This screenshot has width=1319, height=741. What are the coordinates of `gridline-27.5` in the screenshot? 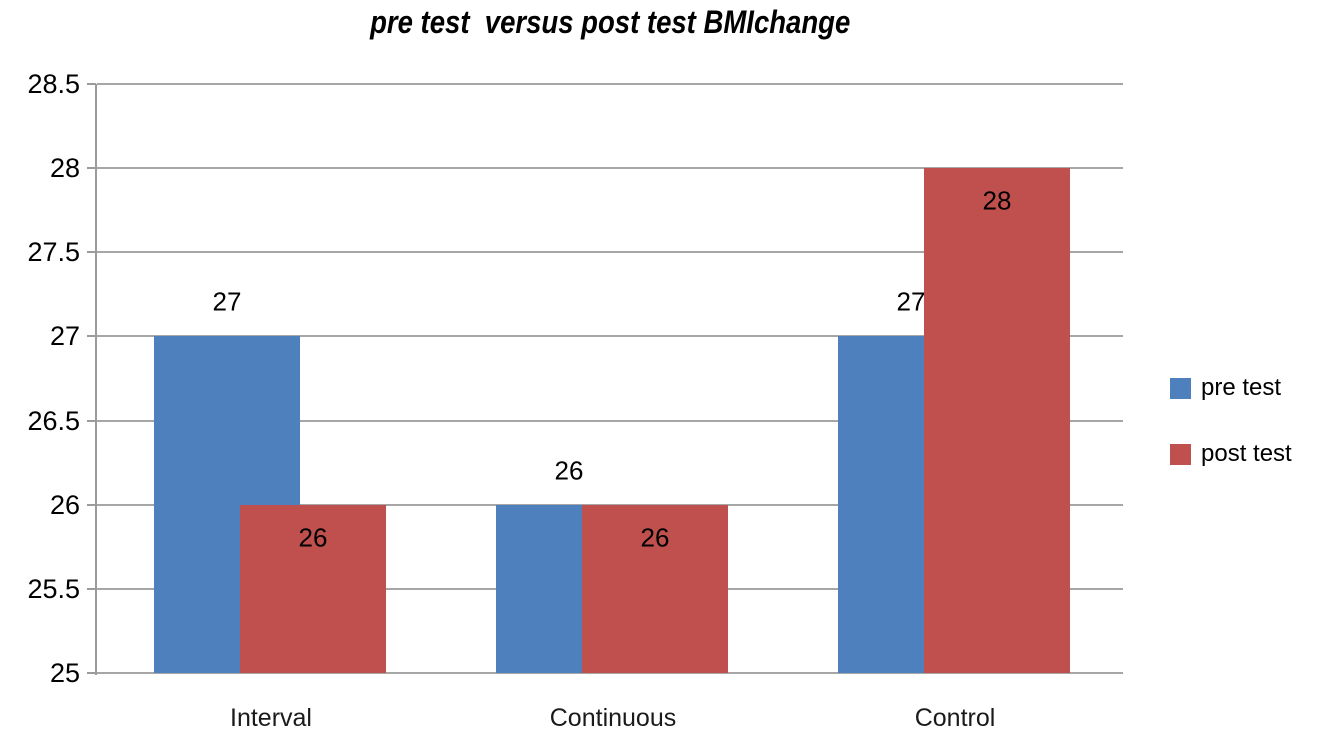 It's located at (610, 252).